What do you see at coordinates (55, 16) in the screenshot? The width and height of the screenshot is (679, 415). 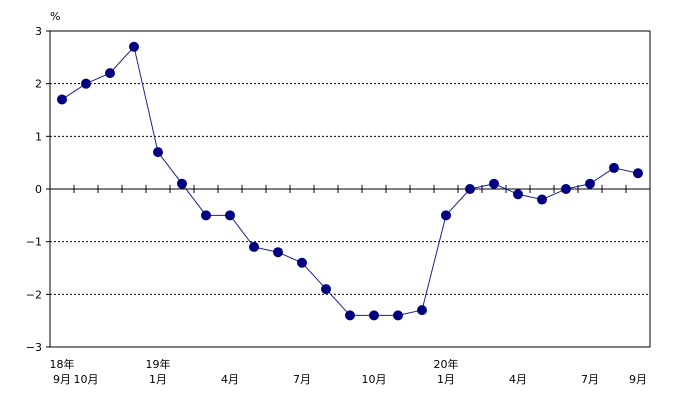 I see `y-axis-unit-label: %` at bounding box center [55, 16].